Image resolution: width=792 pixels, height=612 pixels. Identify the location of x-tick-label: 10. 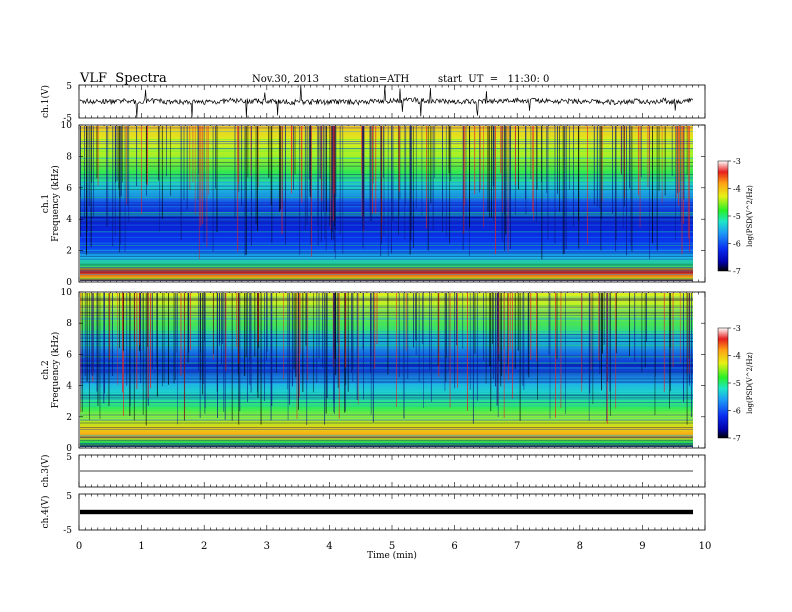
(705, 546).